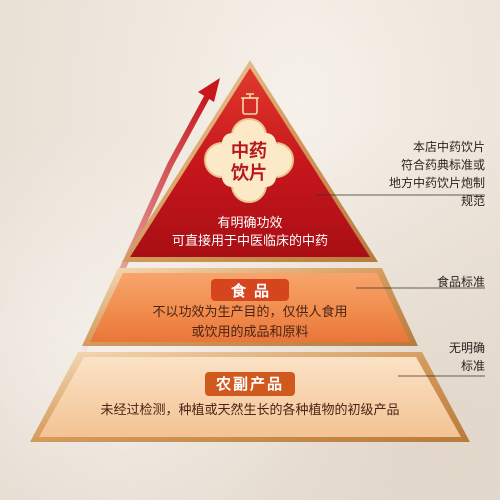 Image resolution: width=500 pixels, height=500 pixels. I want to click on top-tier-description: 有明确功效 可直接用于中医临床的中药, so click(250, 233).